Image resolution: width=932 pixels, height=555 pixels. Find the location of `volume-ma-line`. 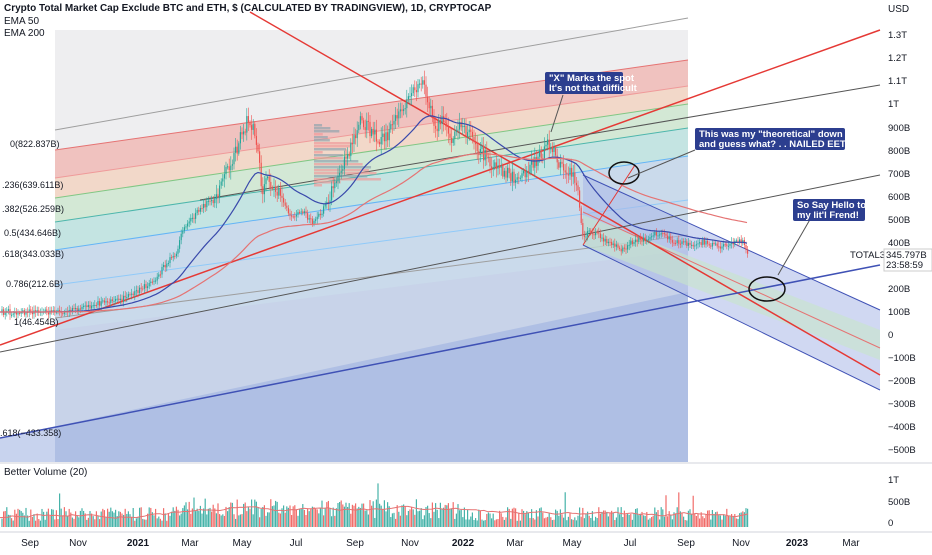

volume-ma-line is located at coordinates (374, 512).